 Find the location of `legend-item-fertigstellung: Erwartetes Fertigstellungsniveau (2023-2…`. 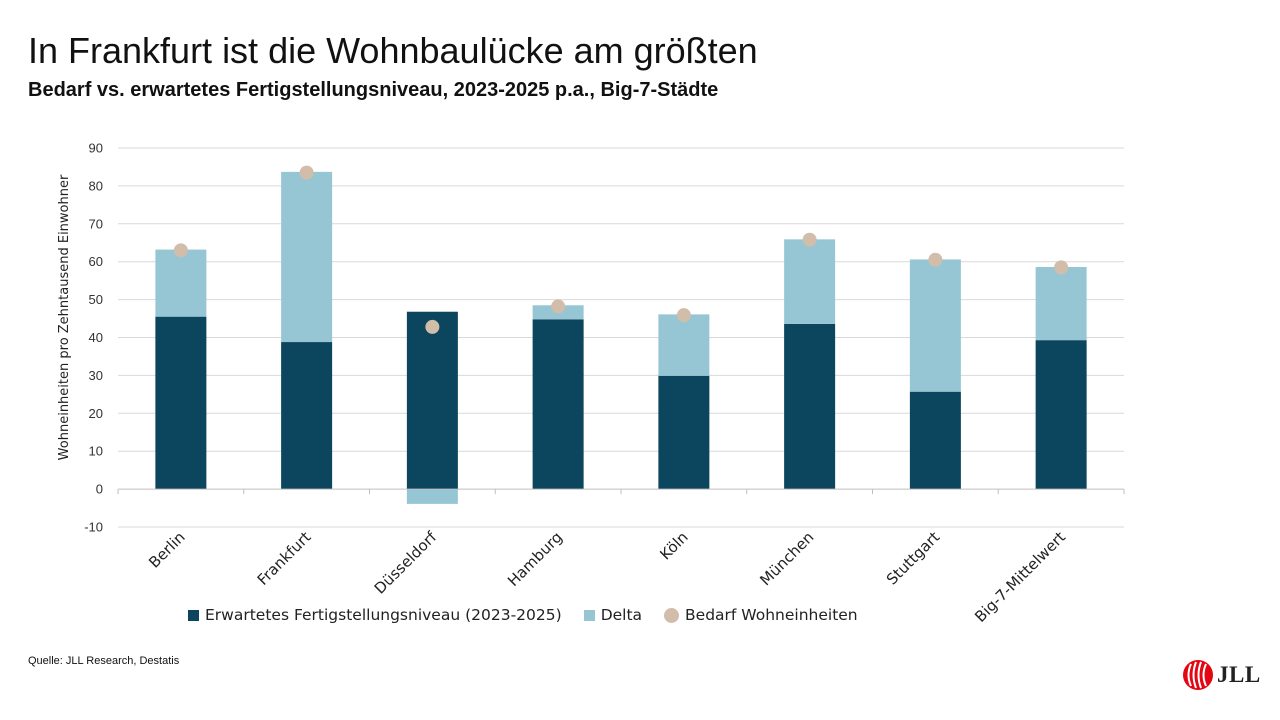

legend-item-fertigstellung: Erwartetes Fertigstellungsniveau (2023-2… is located at coordinates (375, 615).